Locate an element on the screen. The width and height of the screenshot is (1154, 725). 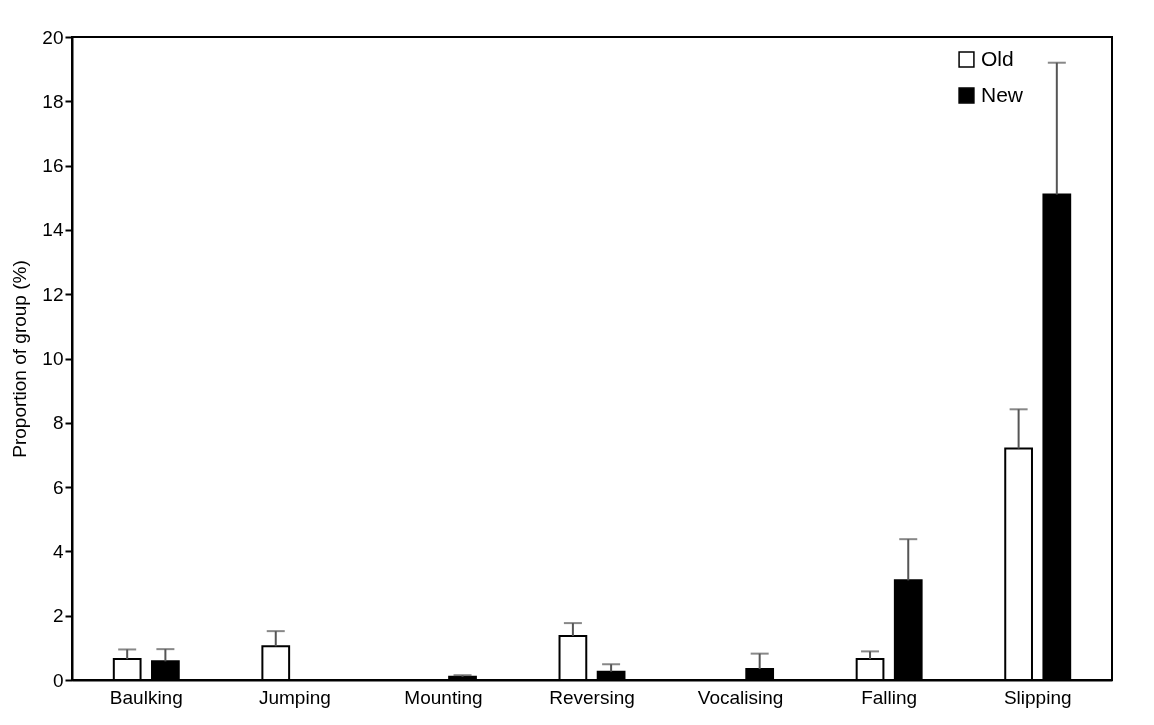
y-tick-label: 0 is located at coordinates (58, 680).